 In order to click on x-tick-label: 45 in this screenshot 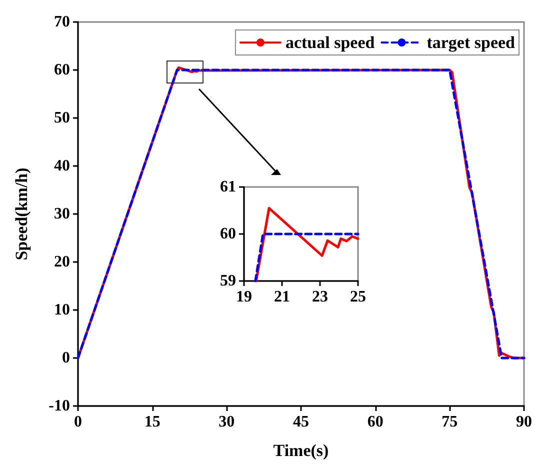, I will do `click(301, 422)`.